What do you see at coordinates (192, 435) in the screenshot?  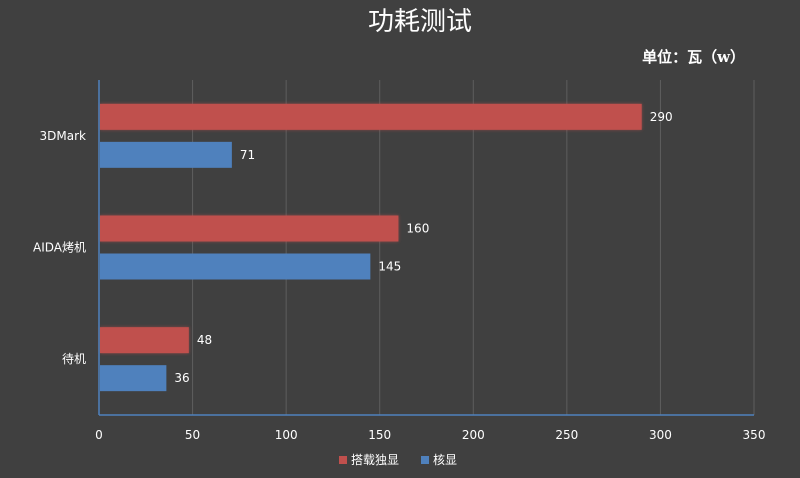 I see `x-tick-label: 50` at bounding box center [192, 435].